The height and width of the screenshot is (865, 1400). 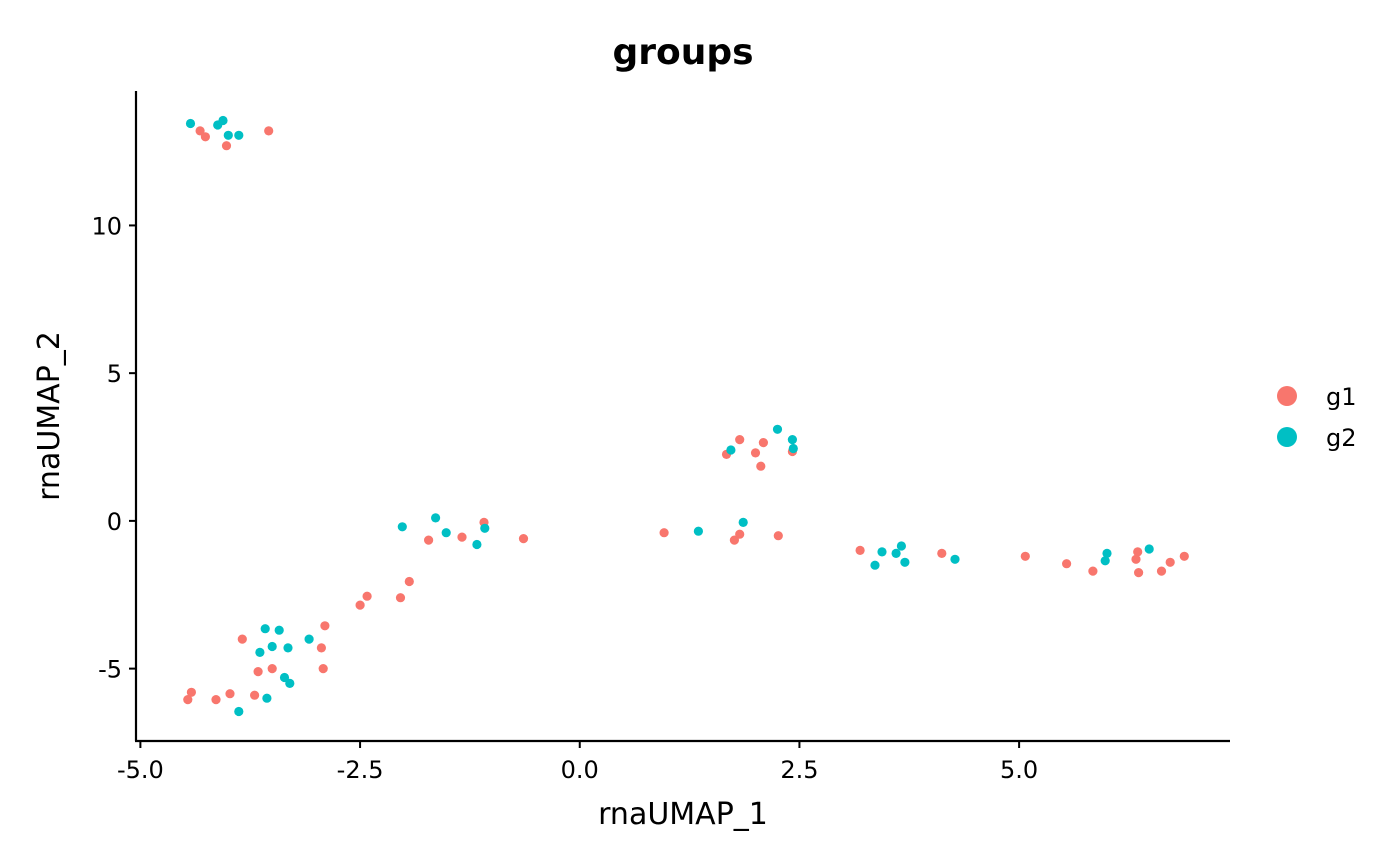 What do you see at coordinates (682, 52) in the screenshot?
I see `chart-title: groups` at bounding box center [682, 52].